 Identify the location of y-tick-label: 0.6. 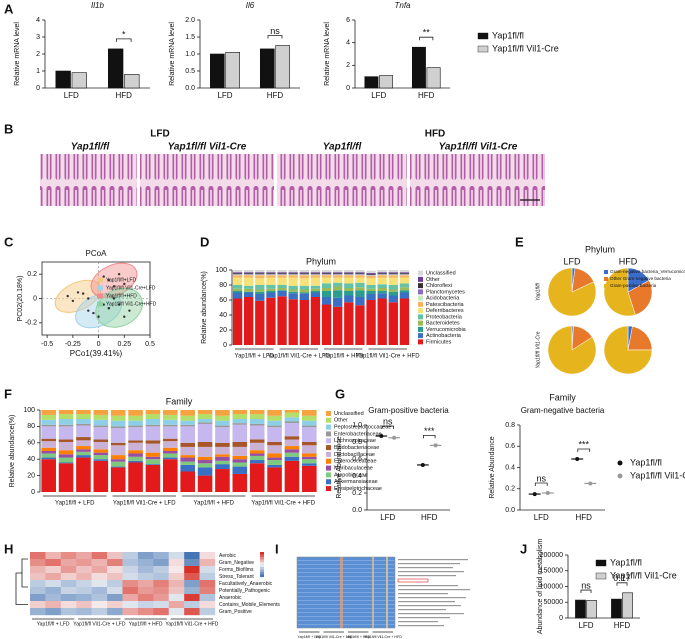
(510, 446).